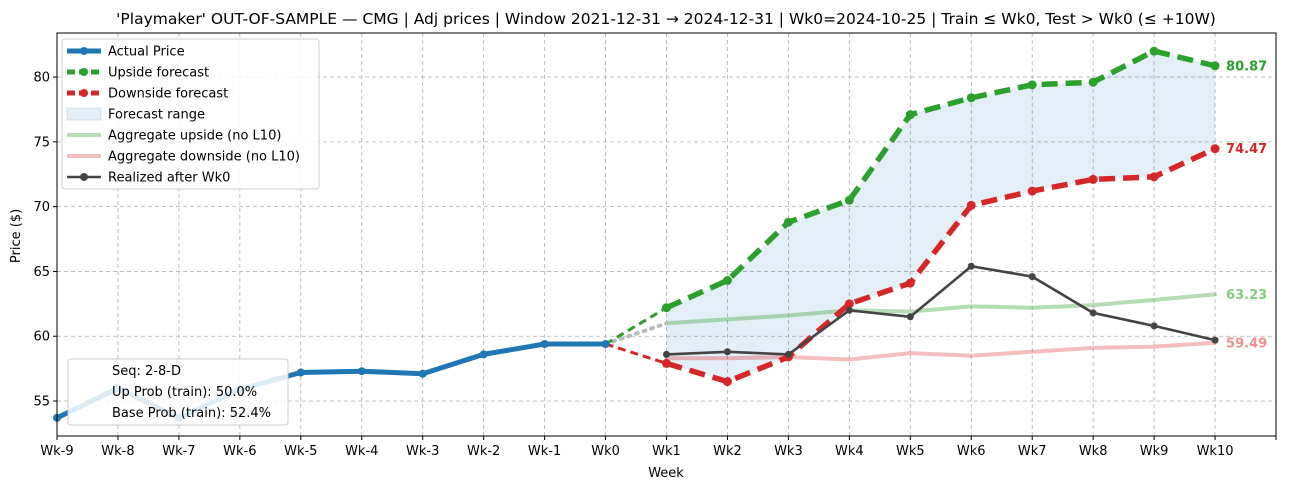 The height and width of the screenshot is (490, 1289). Describe the element at coordinates (194, 136) in the screenshot. I see `legend-label: Aggregate upside (no L10)` at that location.